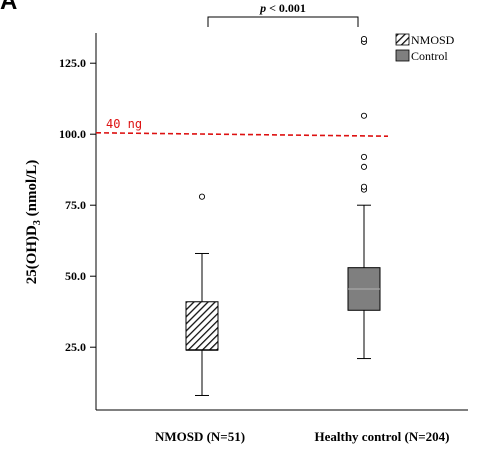  What do you see at coordinates (72, 63) in the screenshot?
I see `y-tick-label: 125.0` at bounding box center [72, 63].